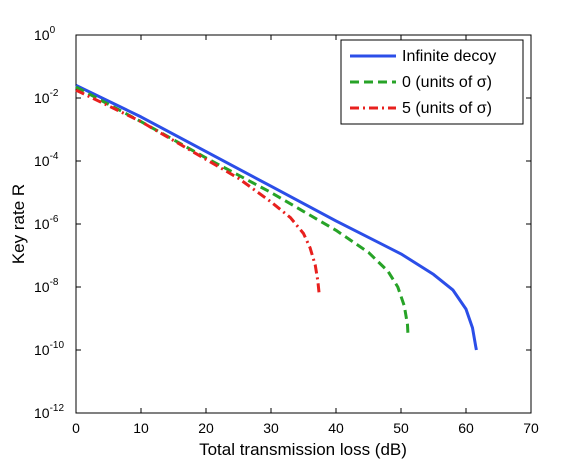 The height and width of the screenshot is (464, 584). Describe the element at coordinates (49, 412) in the screenshot. I see `y-tick-label: 10⁻¹²` at that location.